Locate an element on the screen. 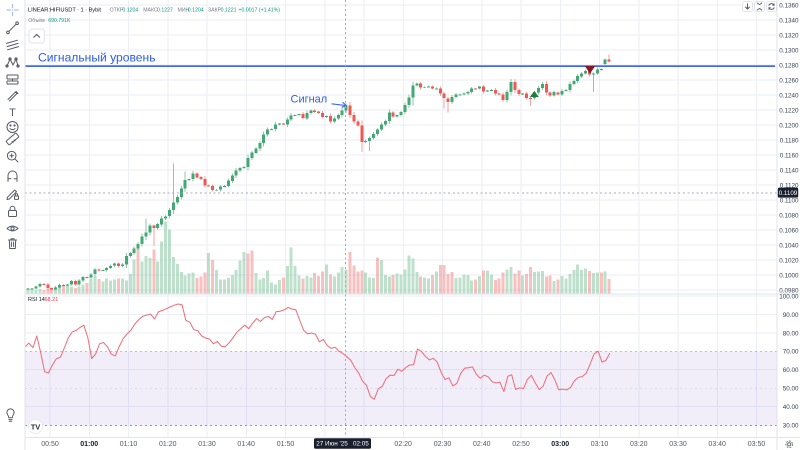 This screenshot has height=450, width=800. svg-text: 0.1000 is located at coordinates (789, 275).